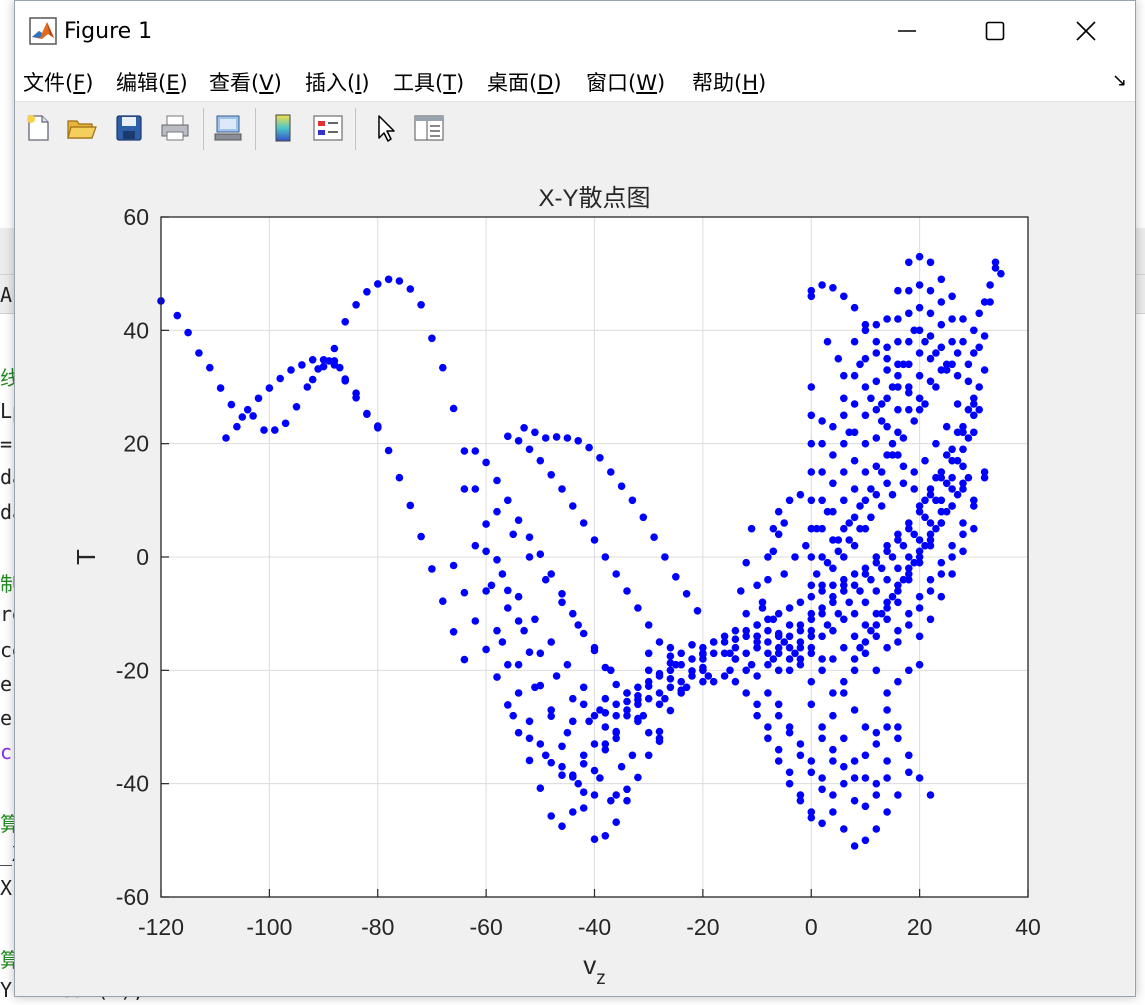 The height and width of the screenshot is (1005, 1145). I want to click on menu-window: 窗口(W), so click(626, 83).